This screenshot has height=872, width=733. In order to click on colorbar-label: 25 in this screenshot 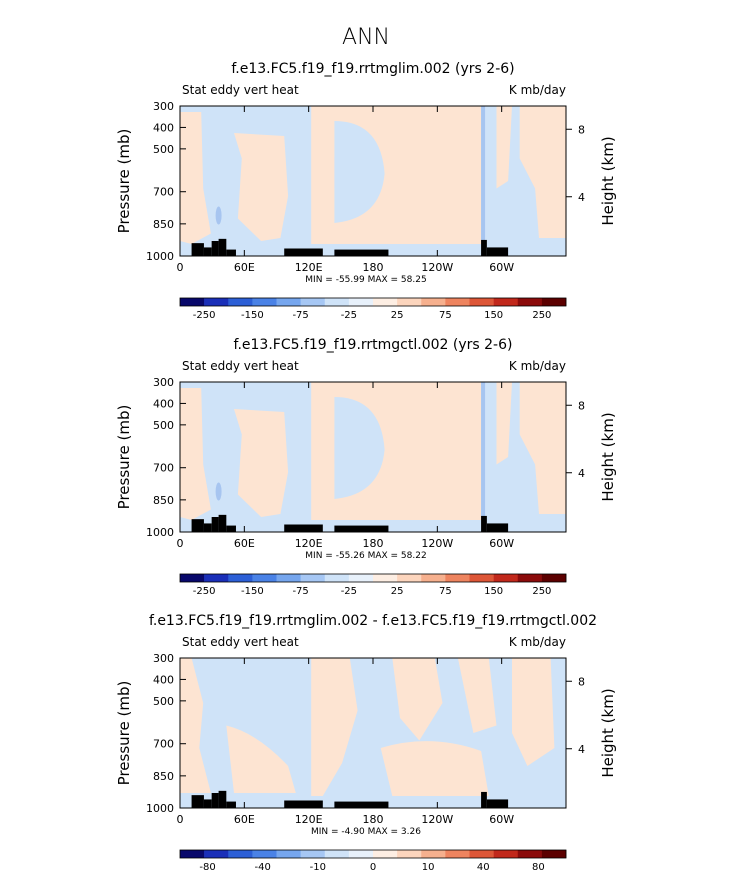, I will do `click(397, 315)`.